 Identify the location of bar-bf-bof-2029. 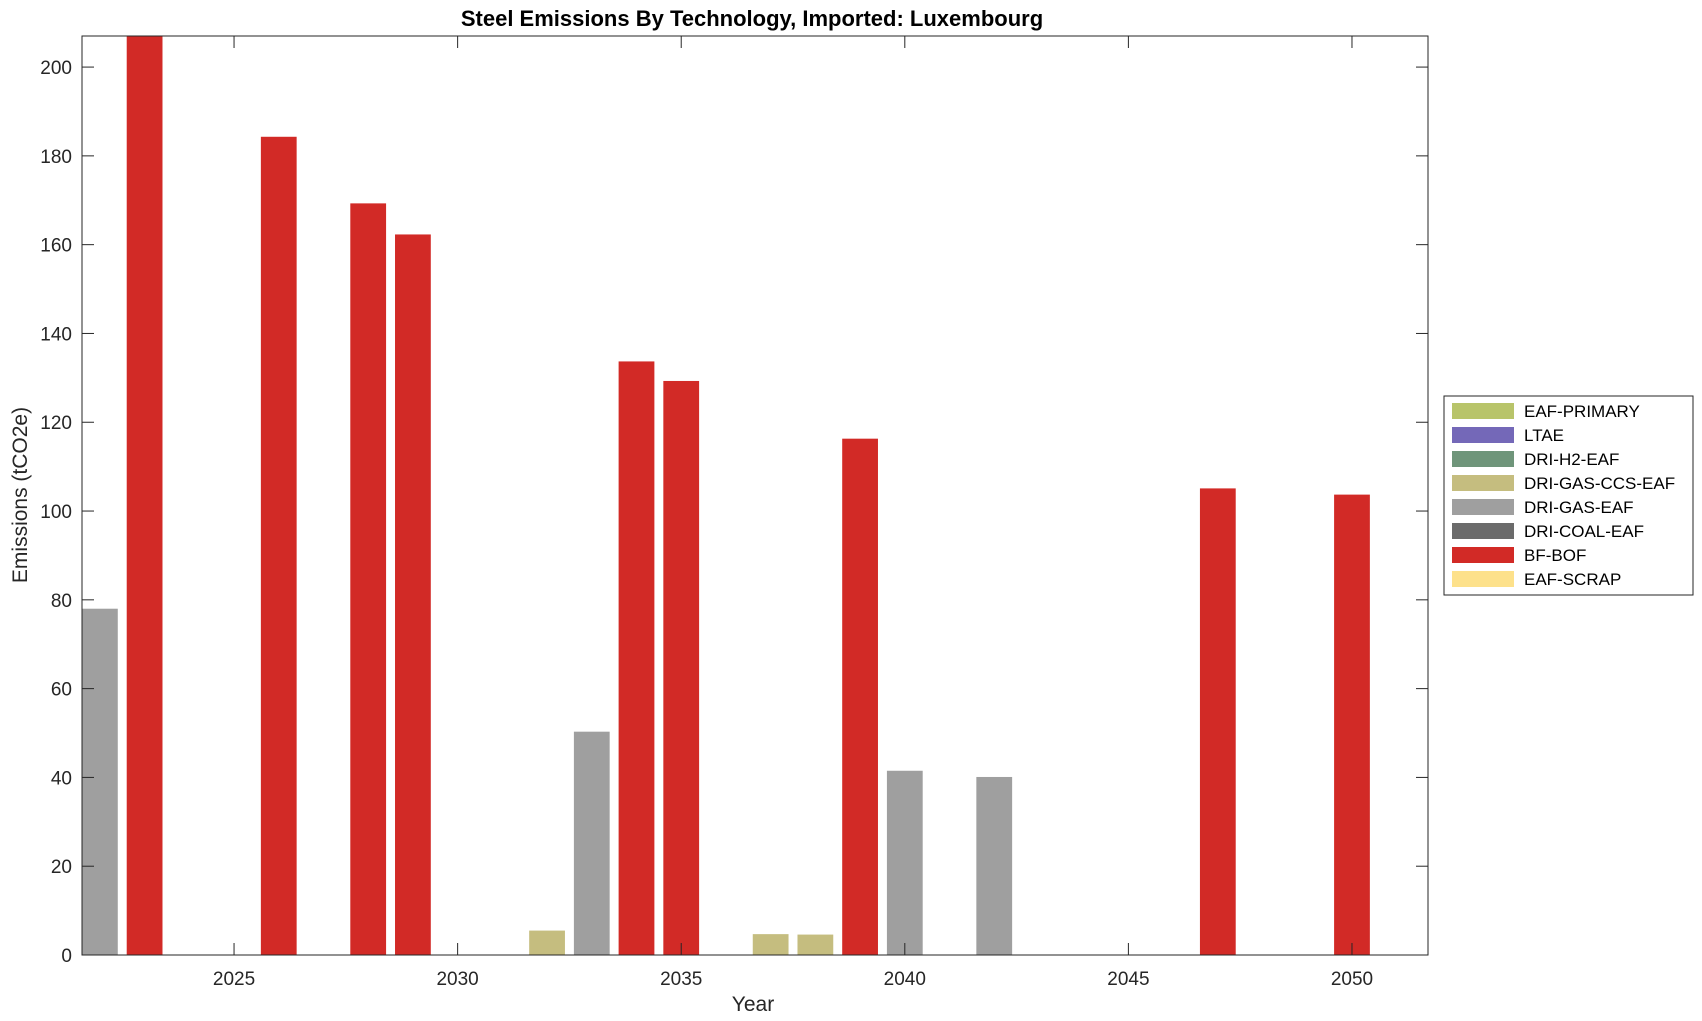
(413, 594).